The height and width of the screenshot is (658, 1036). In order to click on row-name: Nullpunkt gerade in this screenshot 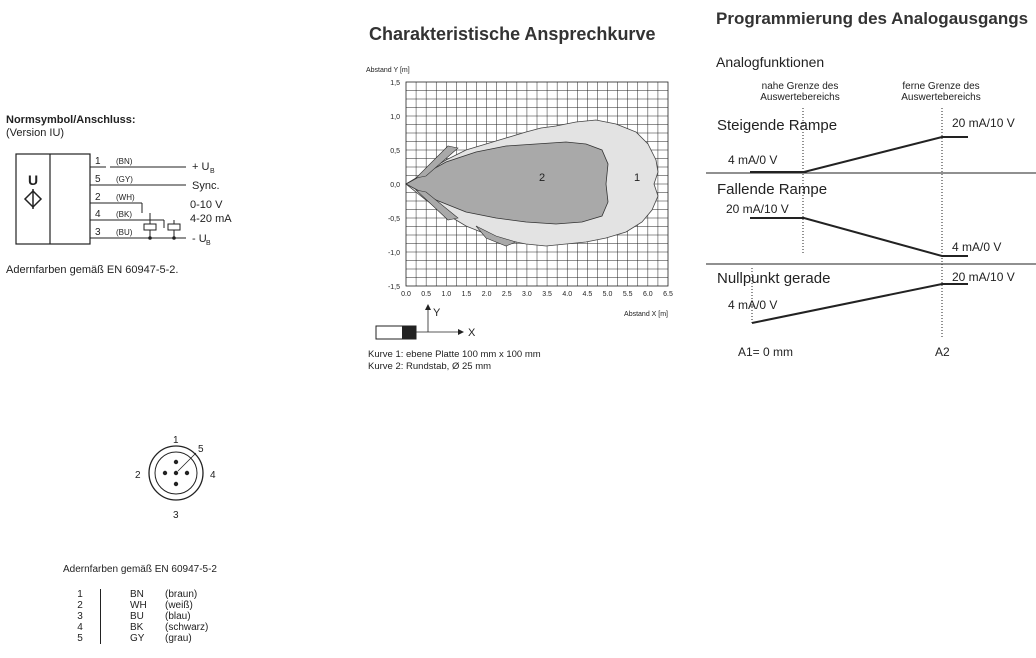, I will do `click(773, 278)`.